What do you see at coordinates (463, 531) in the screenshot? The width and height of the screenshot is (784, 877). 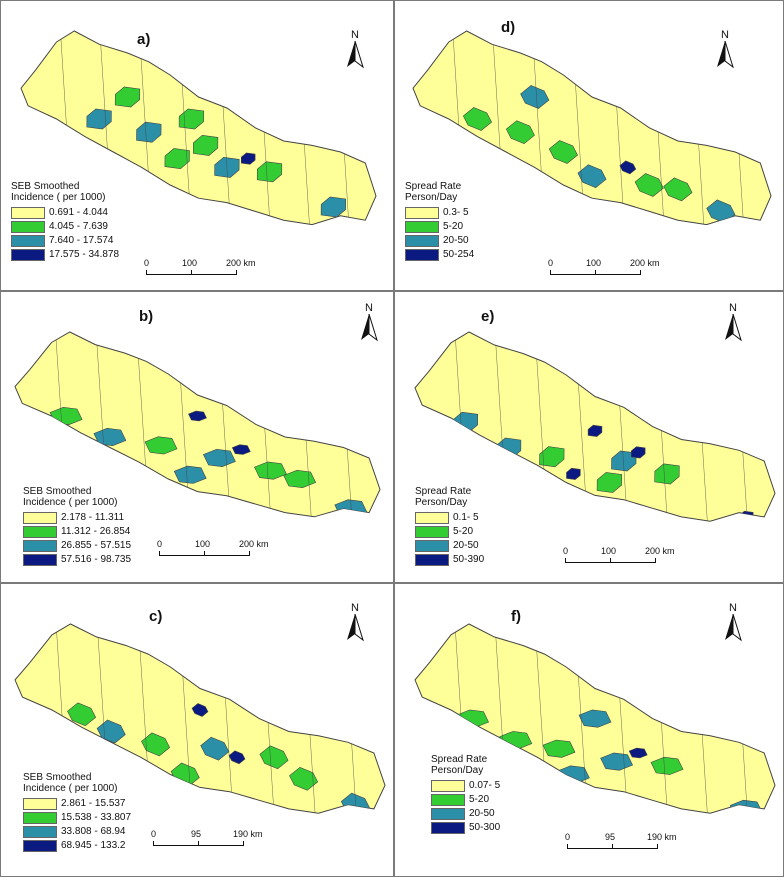 I see `legend-label: 5-20` at bounding box center [463, 531].